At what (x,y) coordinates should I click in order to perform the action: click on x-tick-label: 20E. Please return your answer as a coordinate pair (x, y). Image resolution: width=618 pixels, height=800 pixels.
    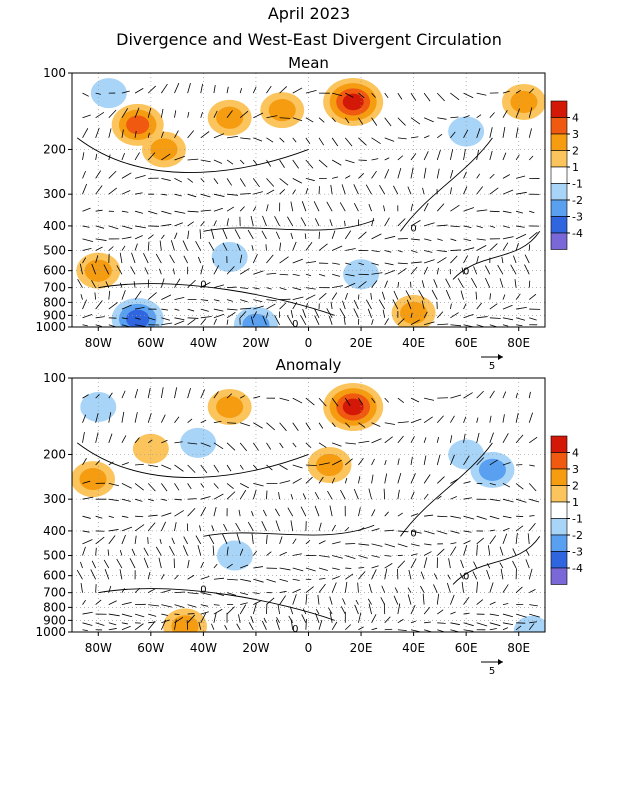
    Looking at the image, I should click on (361, 343).